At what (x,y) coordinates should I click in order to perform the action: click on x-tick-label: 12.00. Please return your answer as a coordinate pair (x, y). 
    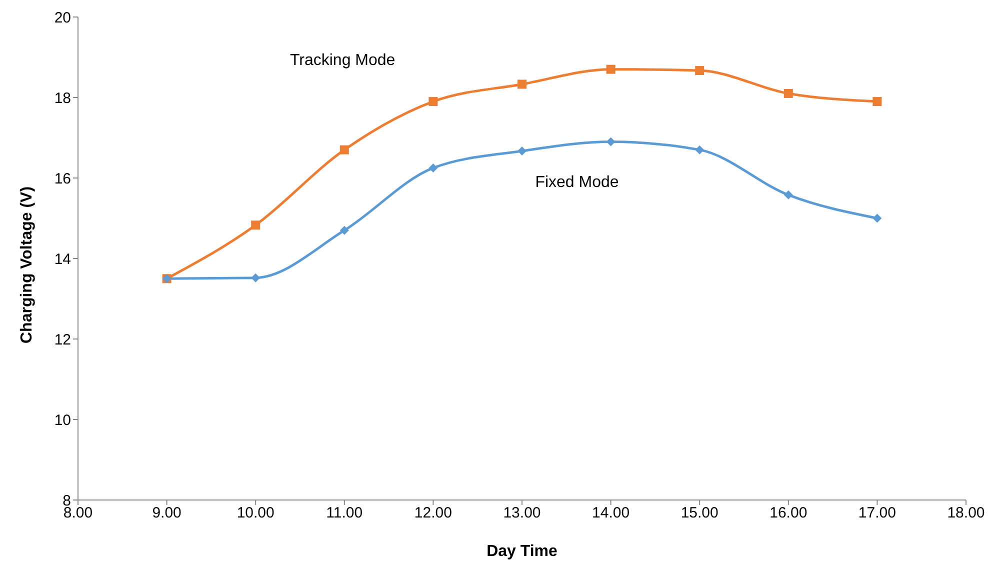
    Looking at the image, I should click on (433, 513).